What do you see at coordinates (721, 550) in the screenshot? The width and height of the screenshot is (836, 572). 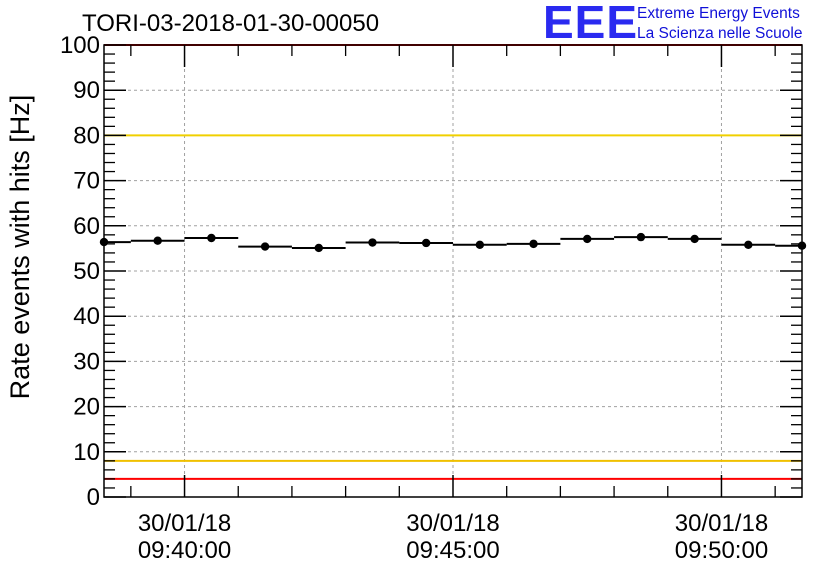 I see `x-tick-time-label: 09:50:00` at bounding box center [721, 550].